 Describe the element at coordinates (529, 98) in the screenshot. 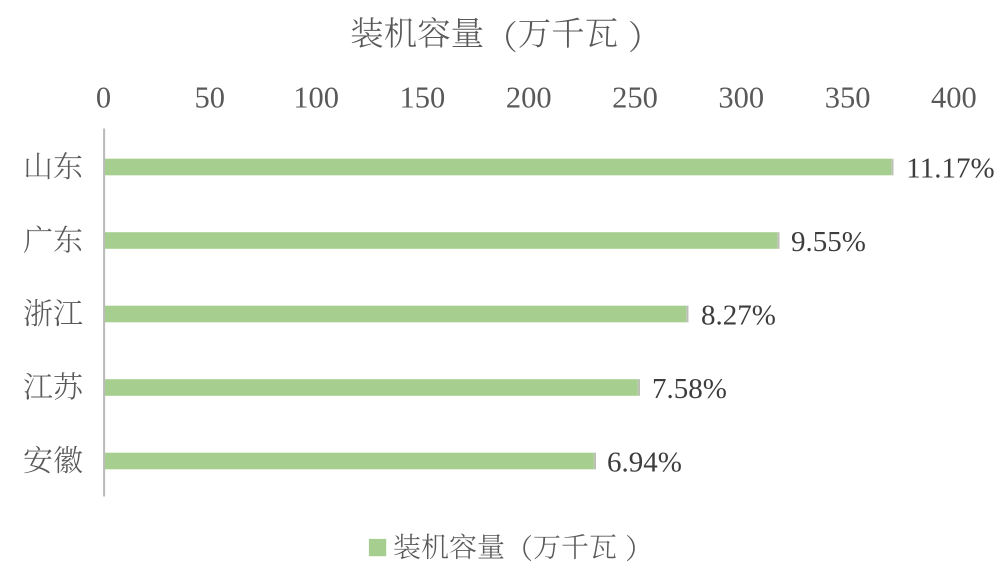

I see `svg-text: 200` at that location.